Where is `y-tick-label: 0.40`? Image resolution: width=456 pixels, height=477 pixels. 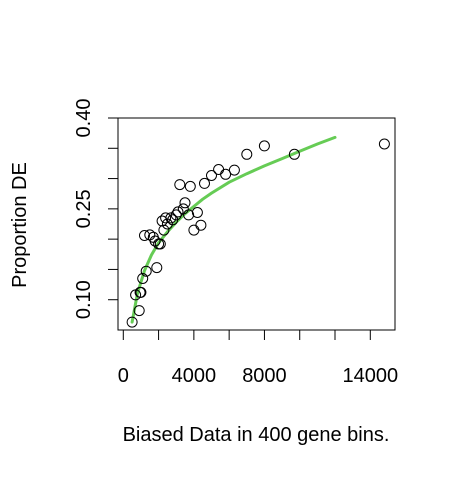 y-tick-label: 0.40 is located at coordinates (84, 118).